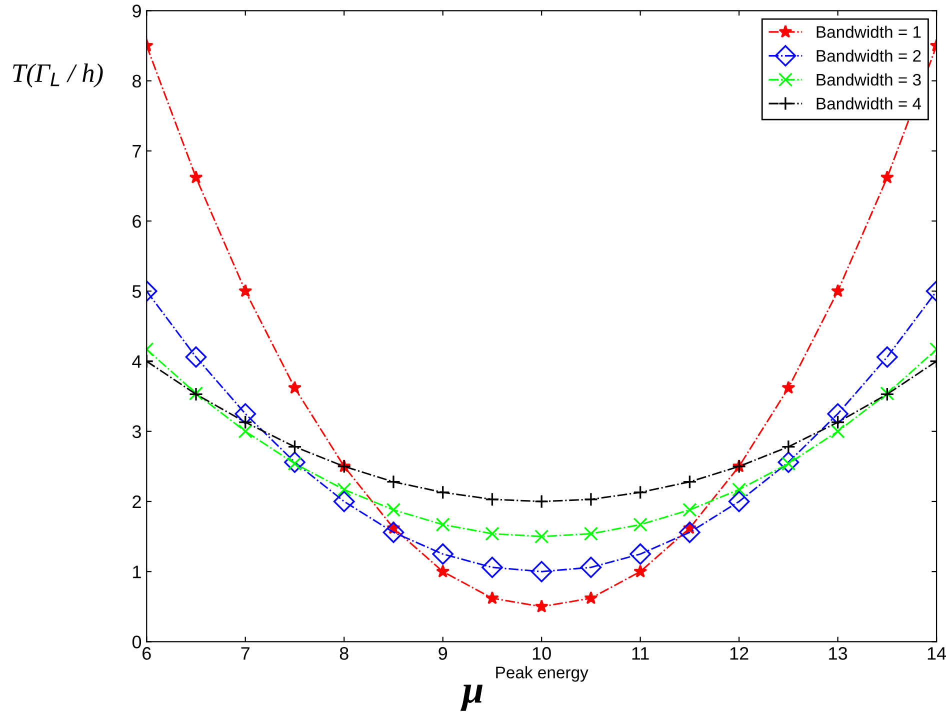 This screenshot has width=946, height=713. What do you see at coordinates (344, 653) in the screenshot?
I see `x-tick-label: 8` at bounding box center [344, 653].